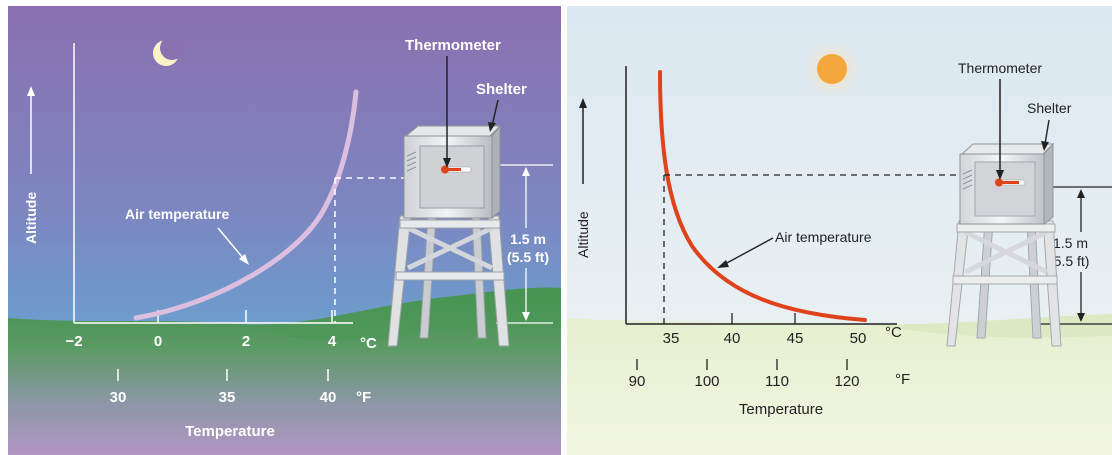 Image resolution: width=1112 pixels, height=455 pixels. What do you see at coordinates (832, 69) in the screenshot?
I see `sun-icon` at bounding box center [832, 69].